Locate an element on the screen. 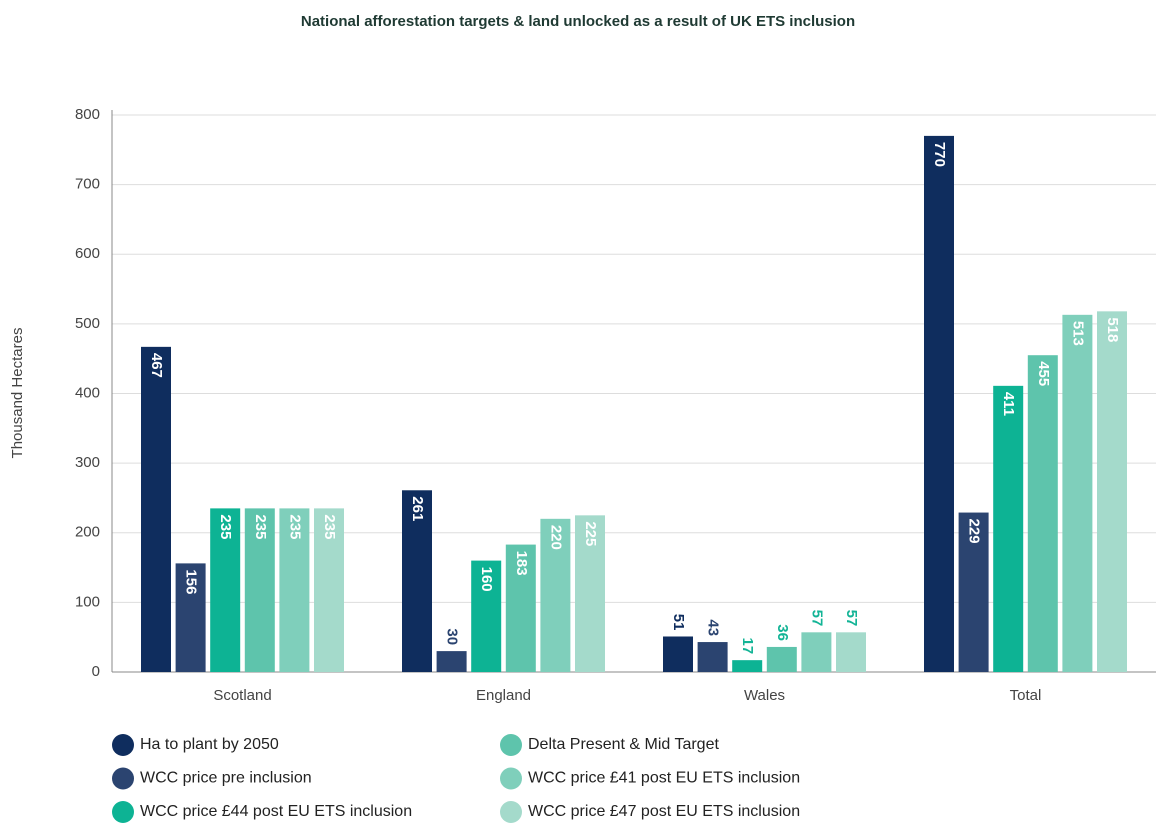 Image resolution: width=1156 pixels, height=827 pixels. y-tick-label: 200 is located at coordinates (87, 532).